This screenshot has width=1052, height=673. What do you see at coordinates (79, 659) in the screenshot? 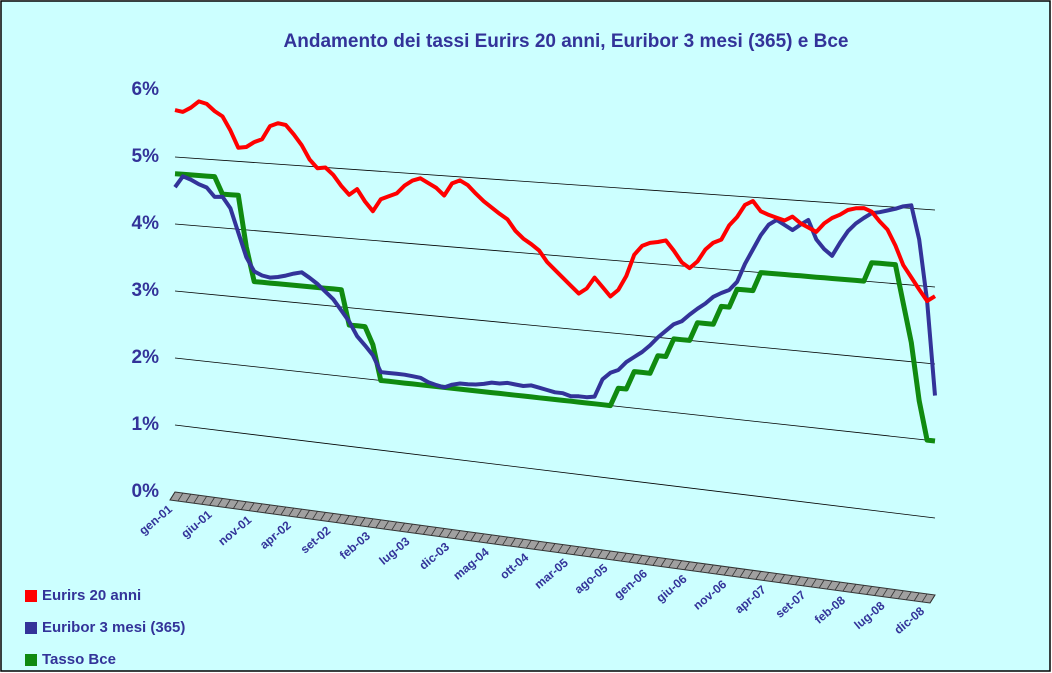
I see `legend-label: Tasso Bce` at bounding box center [79, 659].